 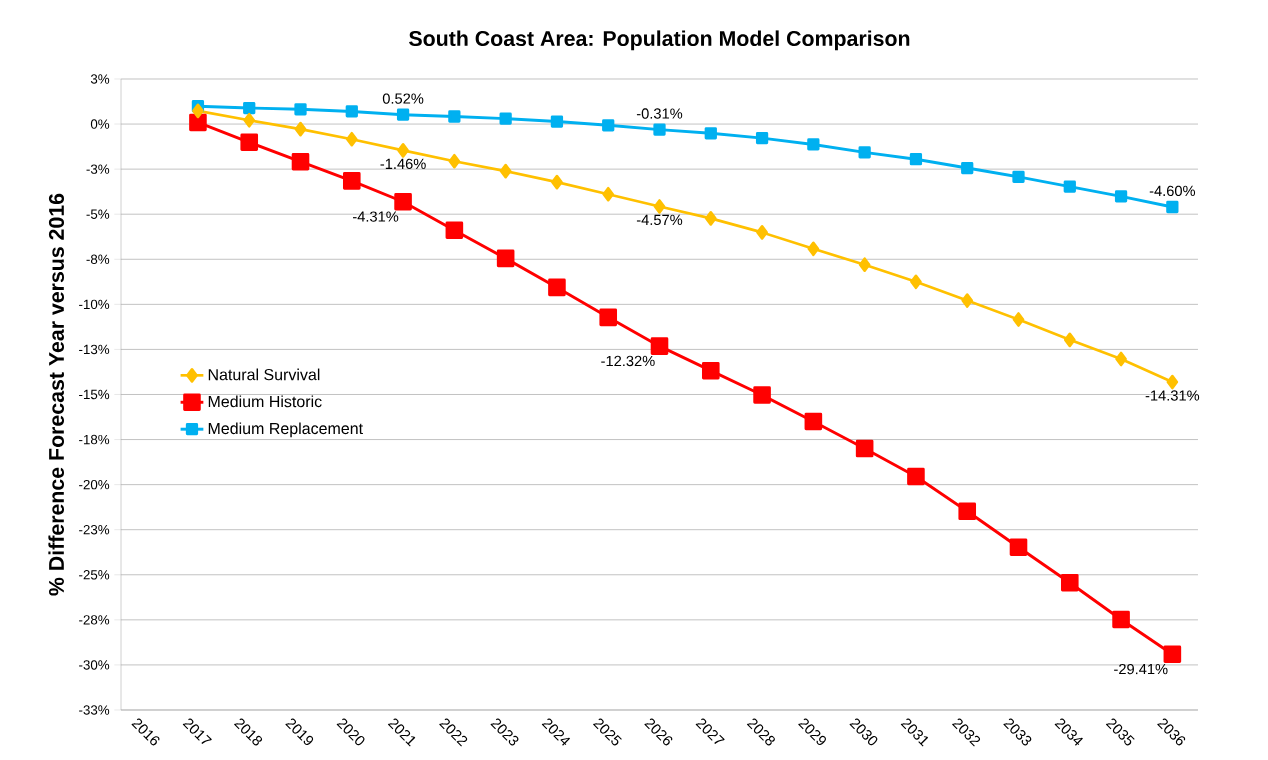 What do you see at coordinates (403, 98) in the screenshot?
I see `data-label: 0.52%` at bounding box center [403, 98].